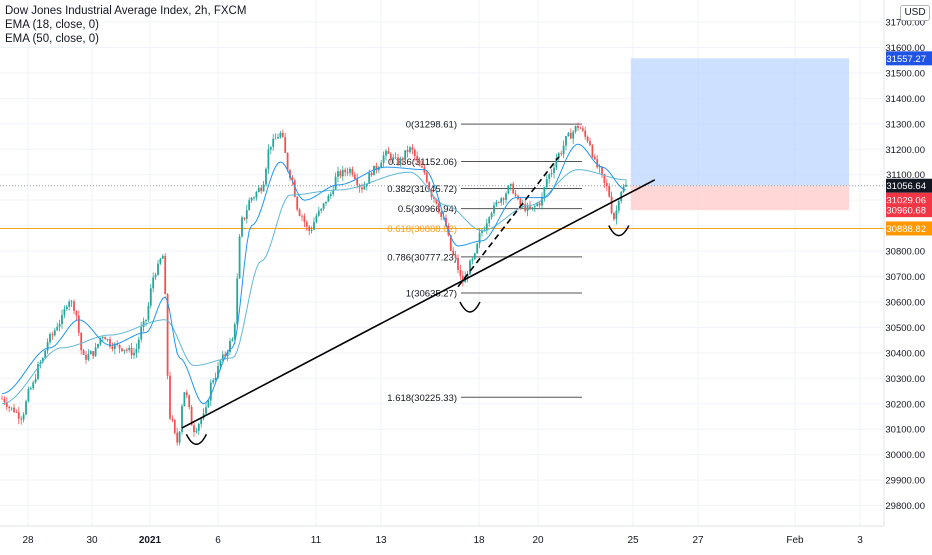 This screenshot has height=555, width=932. What do you see at coordinates (906, 200) in the screenshot?
I see `price-badge-label: 31029.06` at bounding box center [906, 200].